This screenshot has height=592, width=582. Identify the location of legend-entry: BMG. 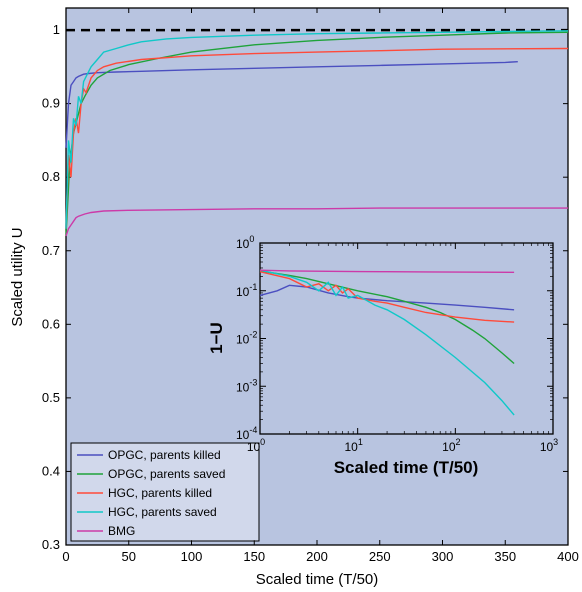
(106, 531).